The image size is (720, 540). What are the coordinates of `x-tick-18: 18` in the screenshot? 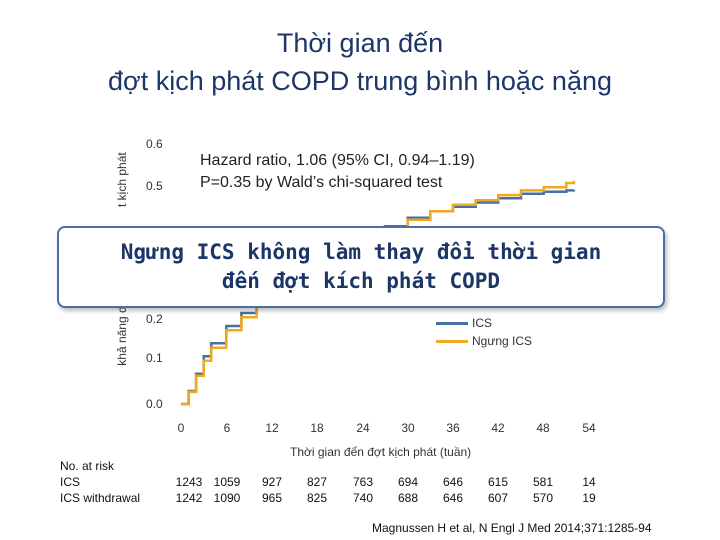 It's located at (317, 428).